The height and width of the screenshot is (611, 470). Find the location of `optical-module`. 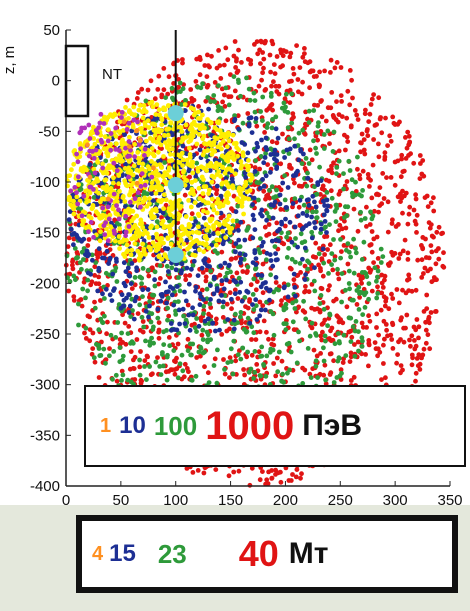

optical-module is located at coordinates (175, 185).